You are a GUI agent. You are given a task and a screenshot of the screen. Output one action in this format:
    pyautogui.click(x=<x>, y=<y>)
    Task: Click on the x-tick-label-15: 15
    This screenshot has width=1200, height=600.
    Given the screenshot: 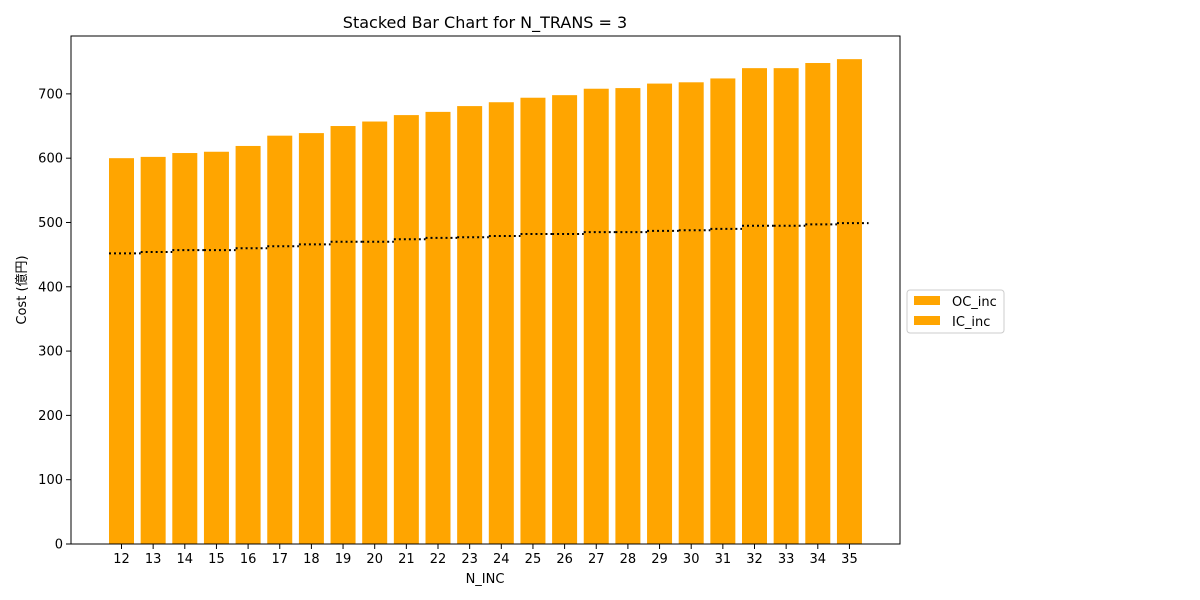 What is the action you would take?
    pyautogui.click(x=216, y=559)
    